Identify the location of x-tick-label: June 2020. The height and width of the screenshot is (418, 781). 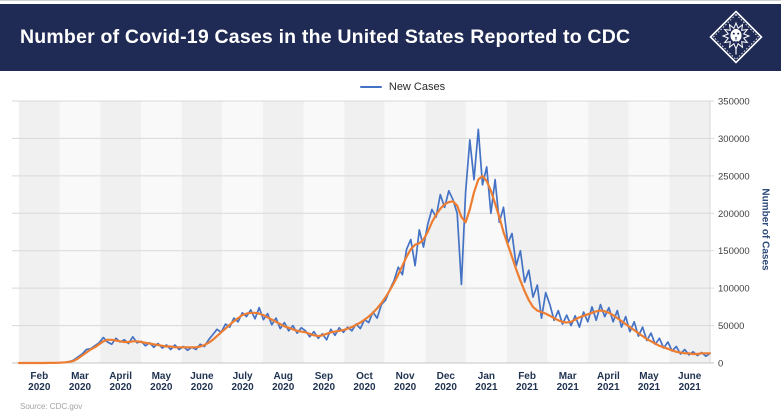
(202, 382).